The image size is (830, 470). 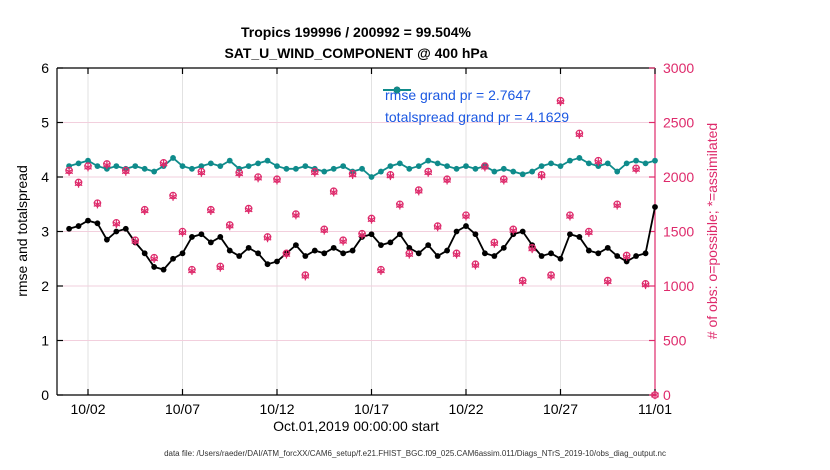 I want to click on legend-label-rmse: rmse grand pr = 2.7647, so click(x=458, y=95).